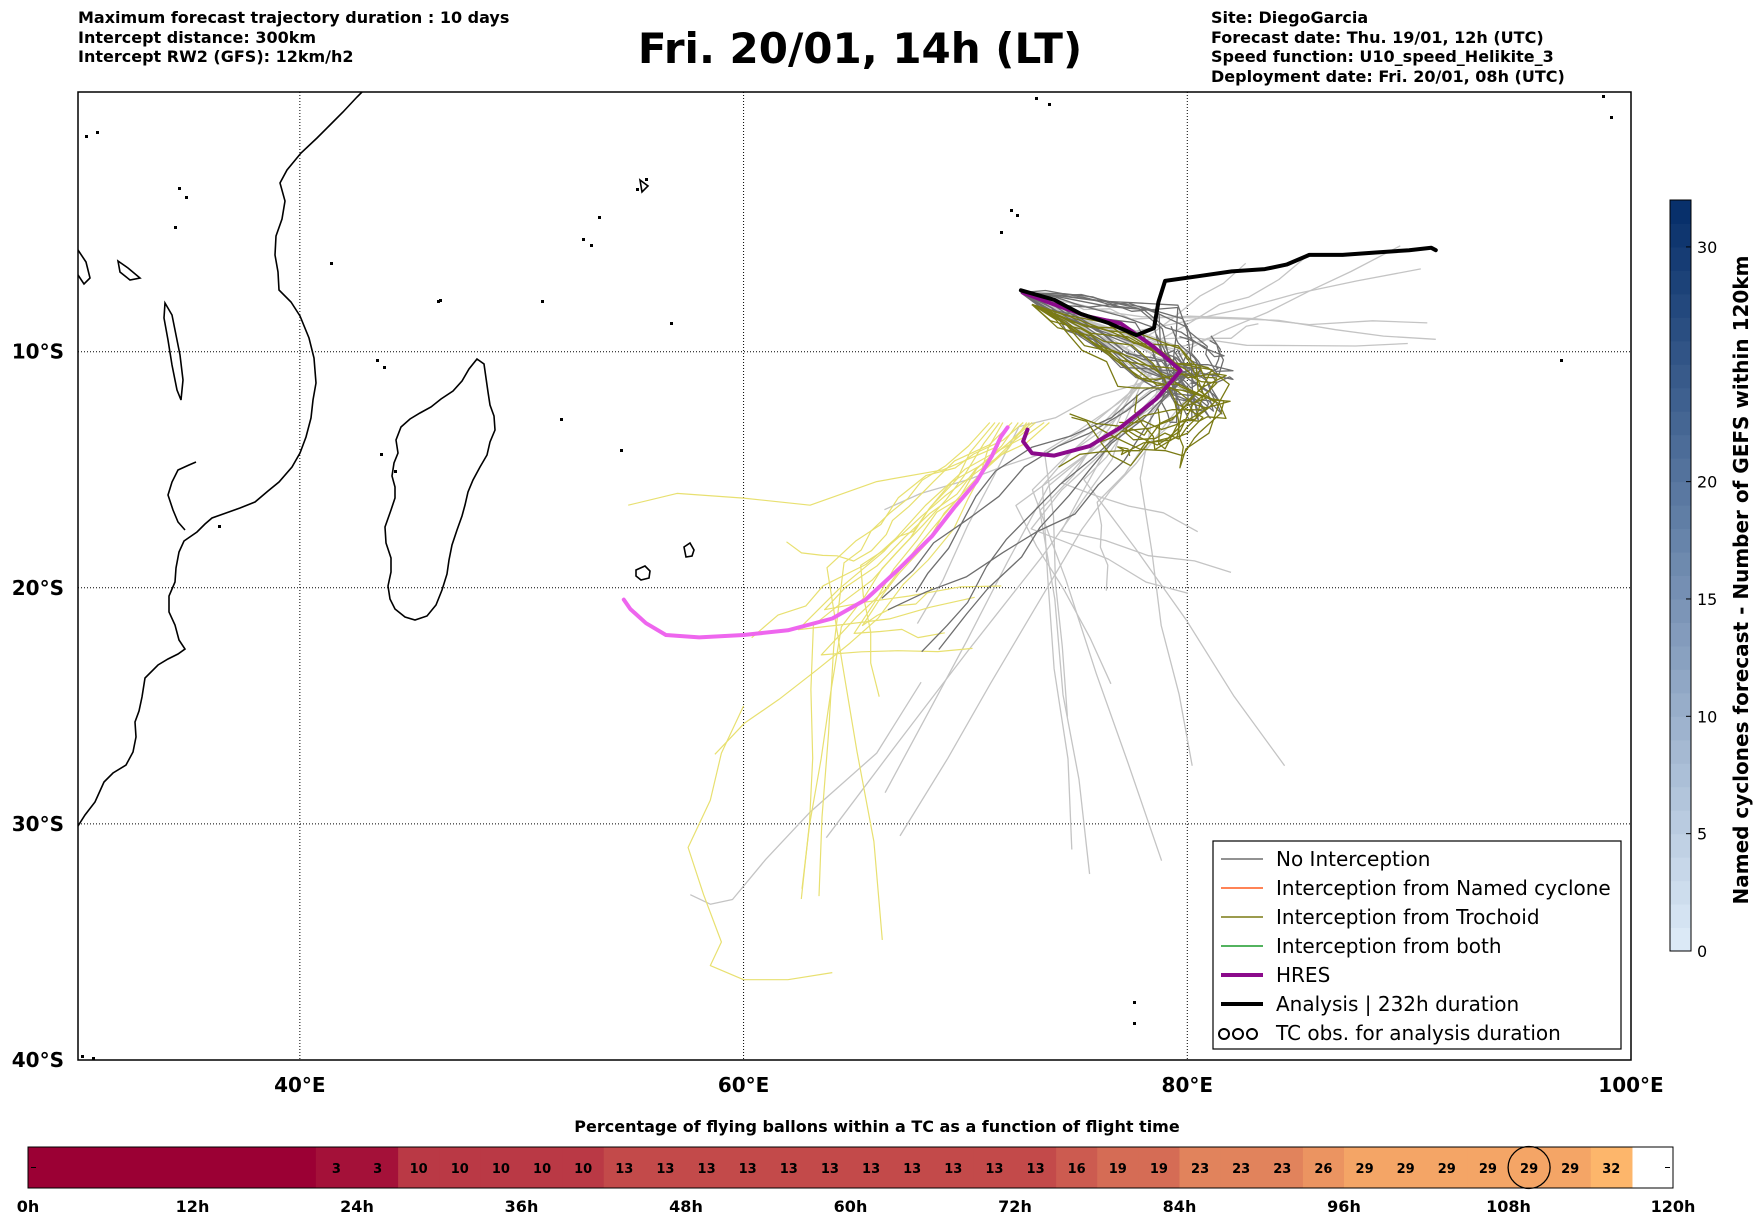 This screenshot has width=1754, height=1223. I want to click on mauritius-coast, so click(689, 549).